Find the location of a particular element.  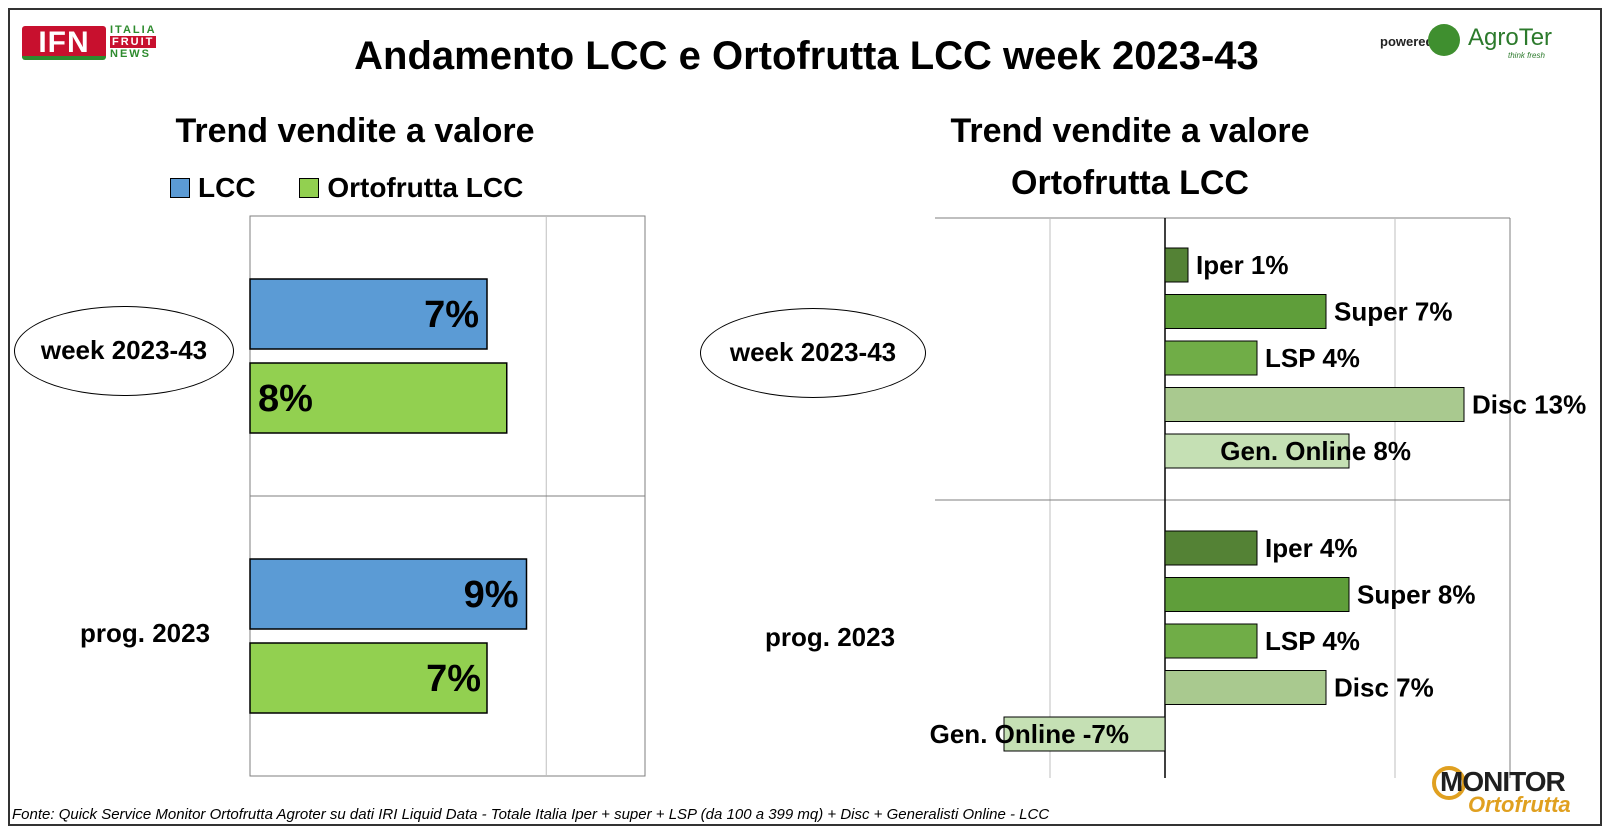

legend-label-ortofrutta: Ortofrutta LCC is located at coordinates (425, 187).